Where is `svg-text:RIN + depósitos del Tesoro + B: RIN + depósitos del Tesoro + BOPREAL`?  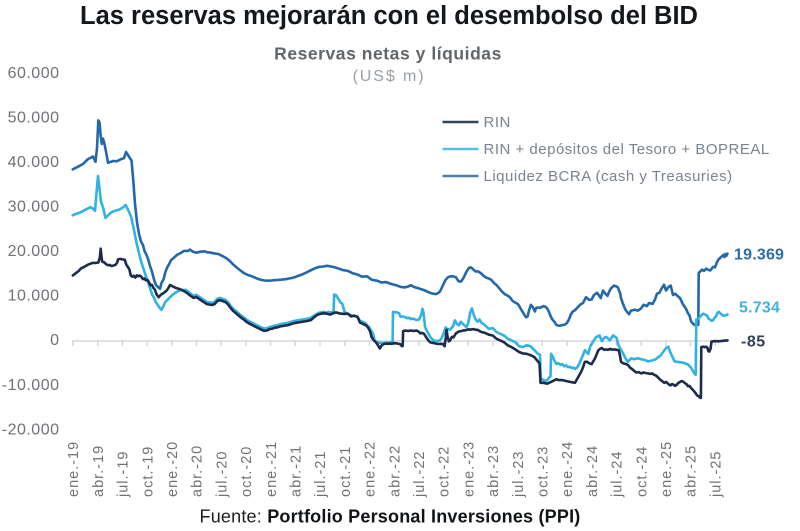 svg-text:RIN + depósitos del Tesoro + B: RIN + depósitos del Tesoro + BOPREAL is located at coordinates (627, 149).